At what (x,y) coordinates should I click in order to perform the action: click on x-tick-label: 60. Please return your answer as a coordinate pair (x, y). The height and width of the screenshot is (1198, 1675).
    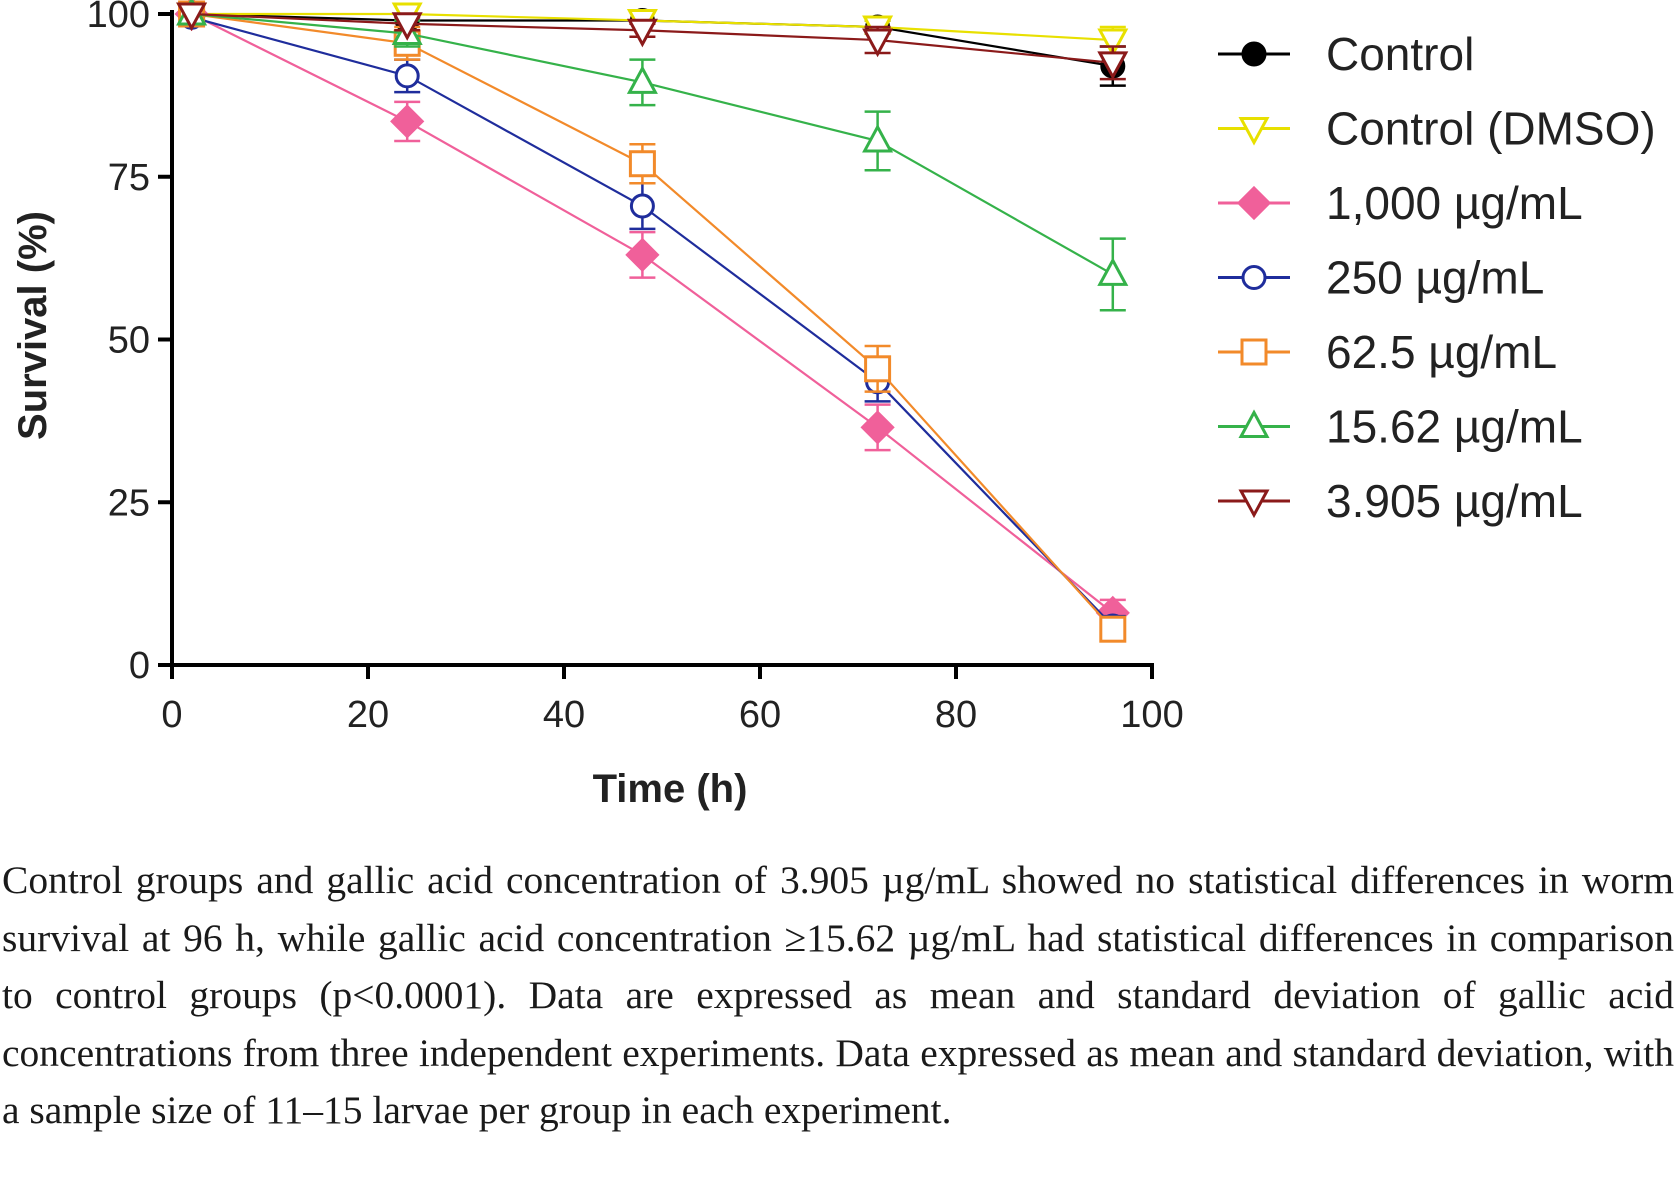
    Looking at the image, I should click on (760, 715).